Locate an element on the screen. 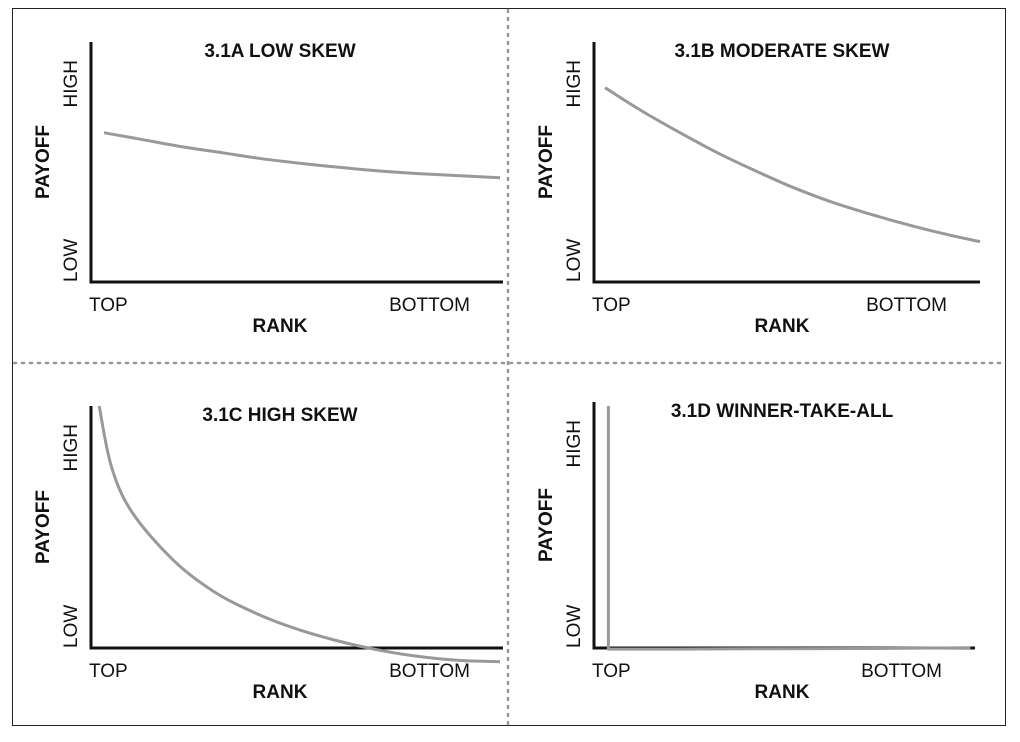 This screenshot has width=1020, height=742. chart-3-payoff-line is located at coordinates (788, 528).